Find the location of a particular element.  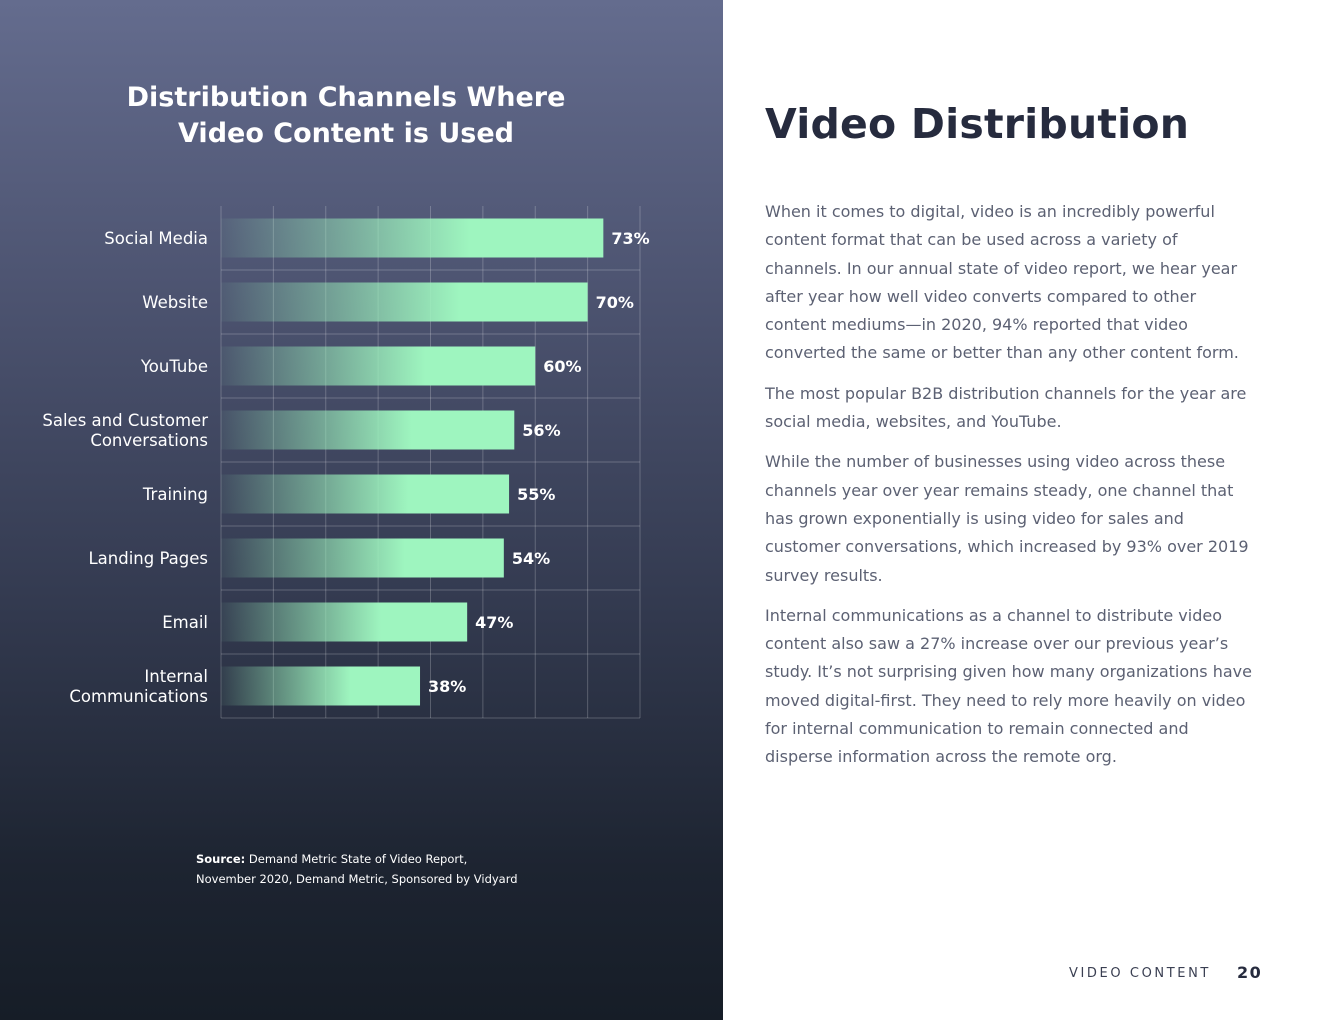

category-label-3: Conversations is located at coordinates (149, 440).